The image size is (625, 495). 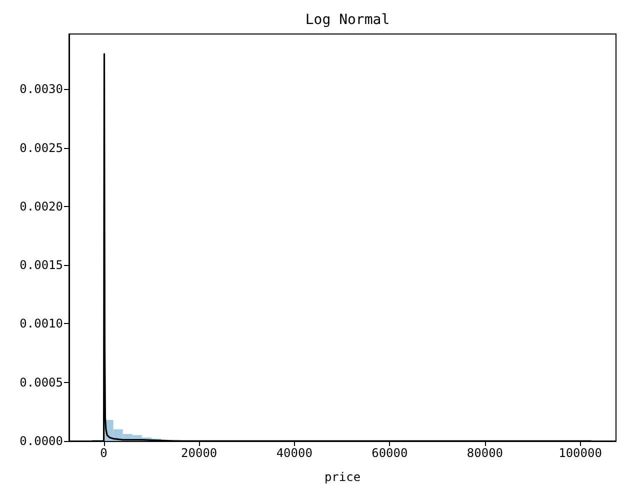 I want to click on x-tick-label: 60000, so click(x=390, y=453).